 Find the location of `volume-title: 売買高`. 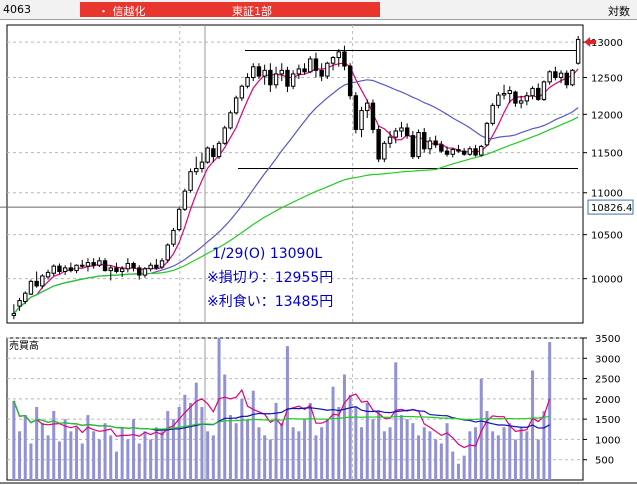

volume-title: 売買高 is located at coordinates (24, 345).